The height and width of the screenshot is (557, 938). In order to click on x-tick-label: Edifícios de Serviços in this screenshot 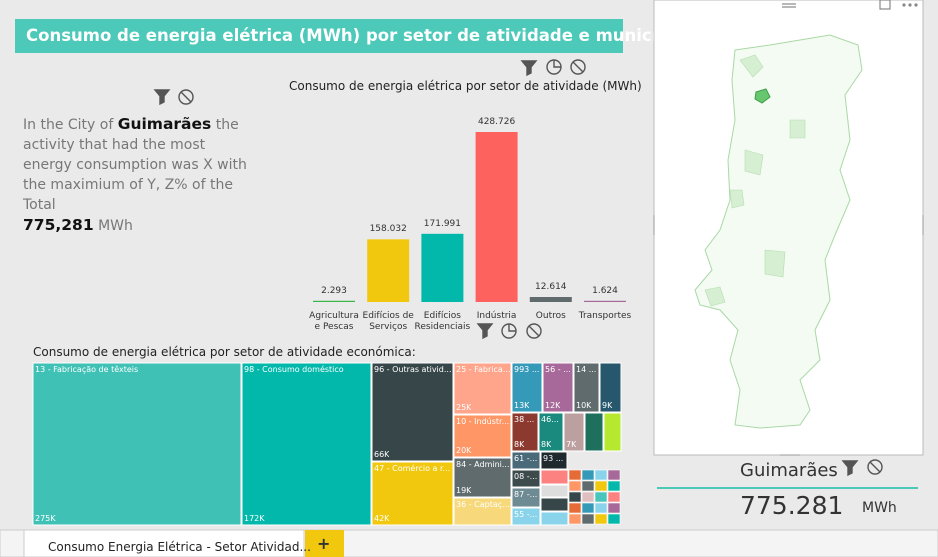, I will do `click(388, 321)`.